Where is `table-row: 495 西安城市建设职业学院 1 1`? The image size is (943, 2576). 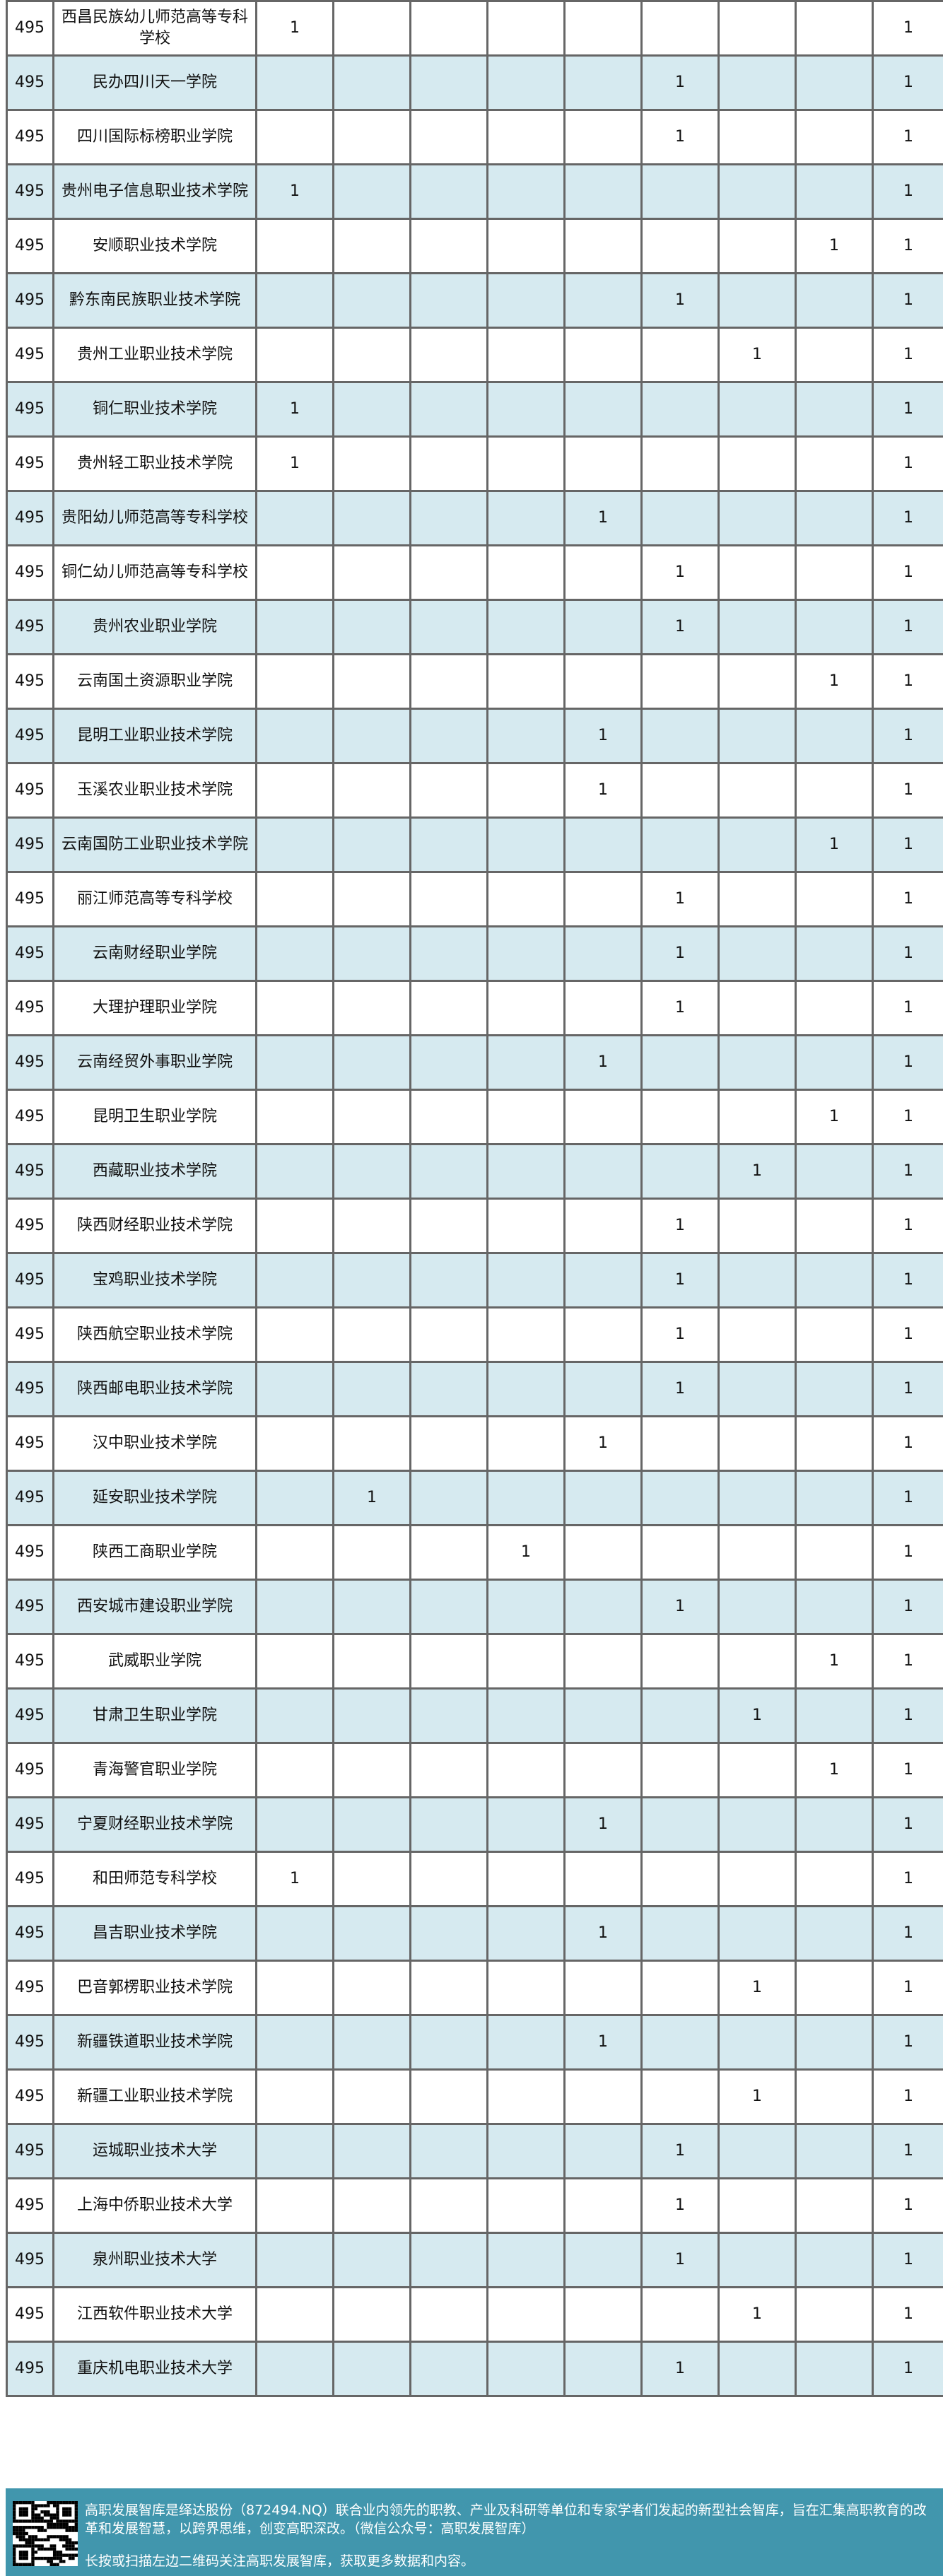 table-row: 495 西安城市建设职业学院 1 1 is located at coordinates (474, 1607).